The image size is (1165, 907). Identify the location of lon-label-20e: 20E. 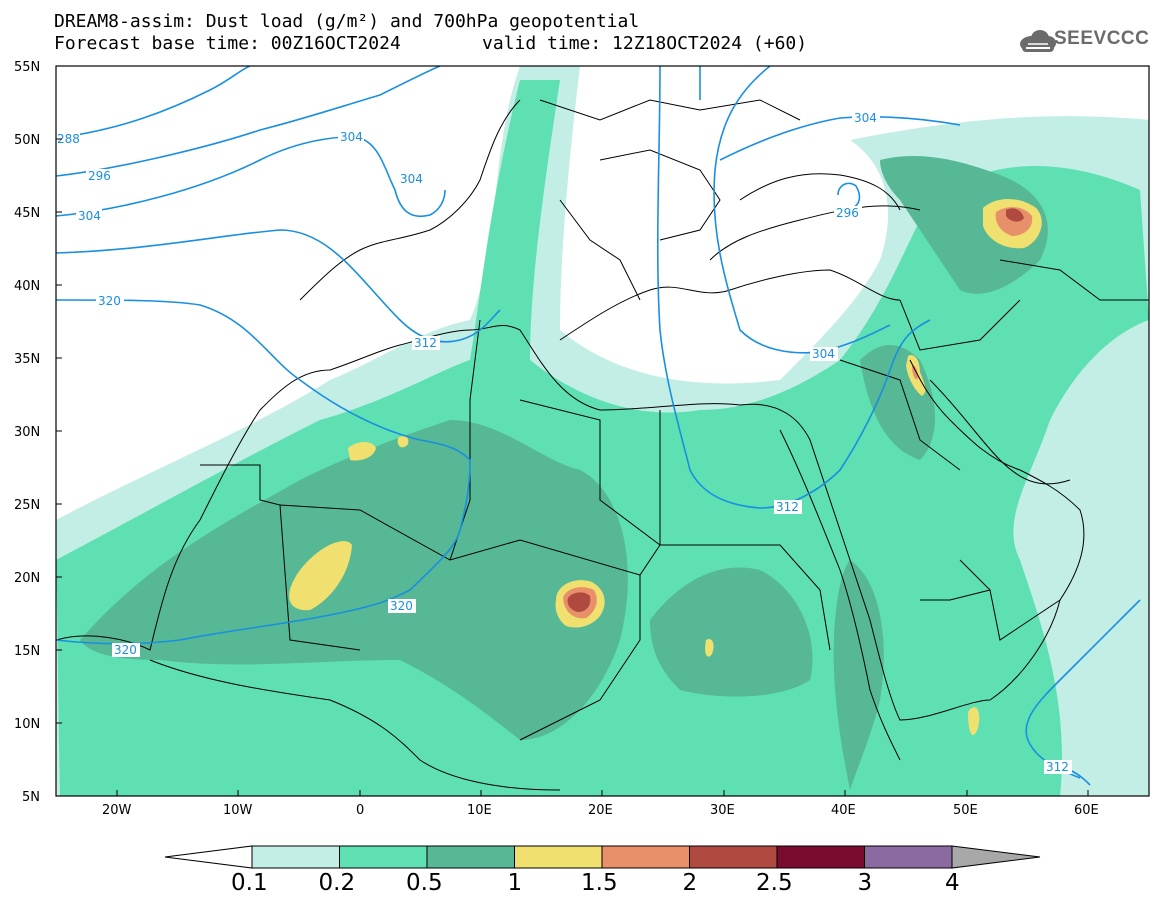
(600, 810).